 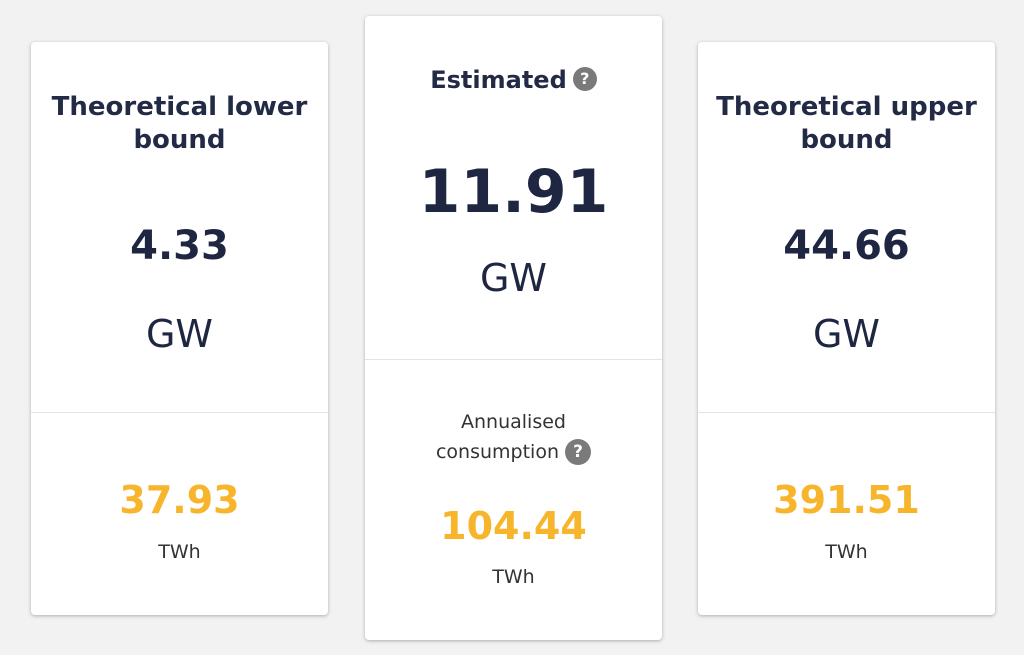 I want to click on lower-bound-power-value: 4.33, so click(x=179, y=246).